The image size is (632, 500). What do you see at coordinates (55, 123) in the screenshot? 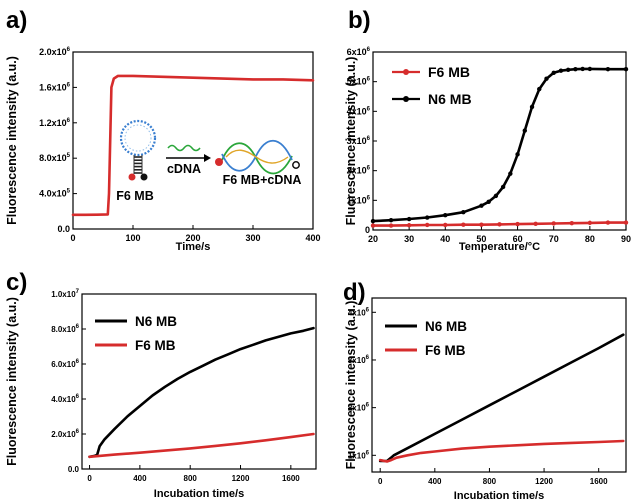
I see `y-tick-label: 1.2x106` at bounding box center [55, 123].